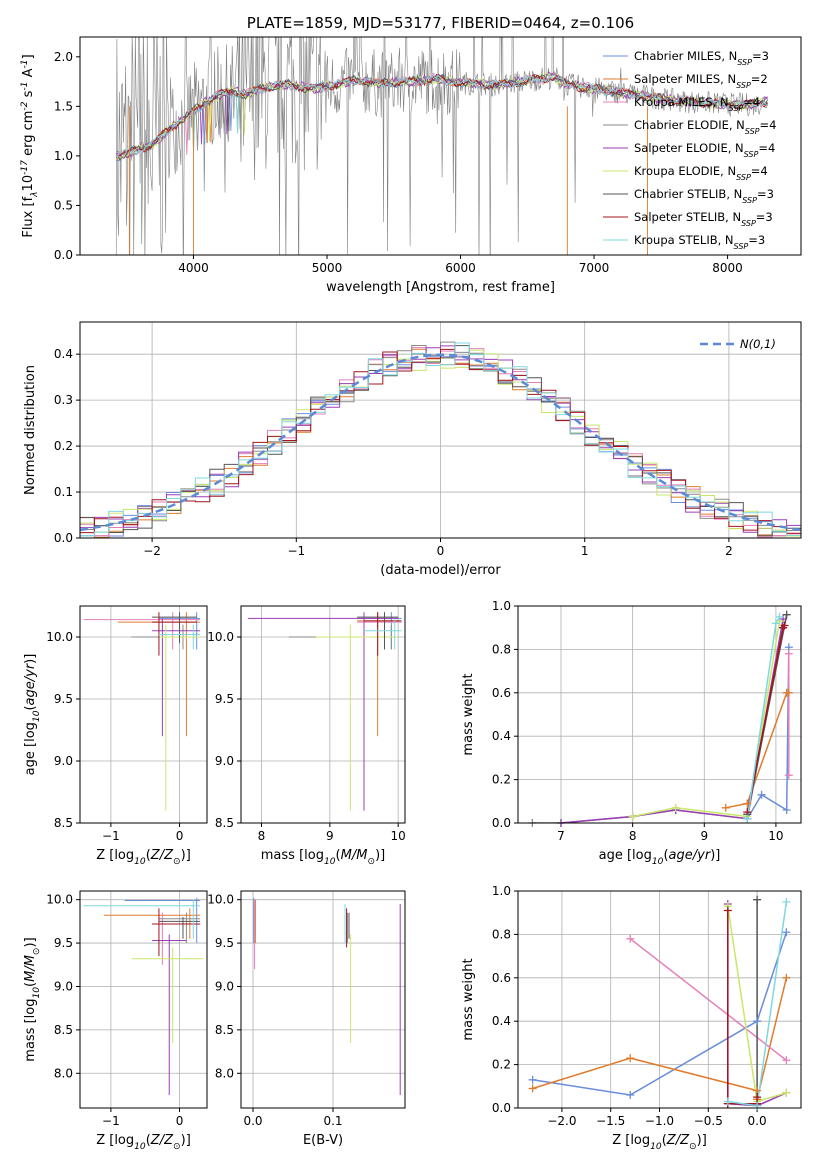  What do you see at coordinates (699, 242) in the screenshot?
I see `legend-label-9: Kroupa STELIB, NSSP=3` at bounding box center [699, 242].